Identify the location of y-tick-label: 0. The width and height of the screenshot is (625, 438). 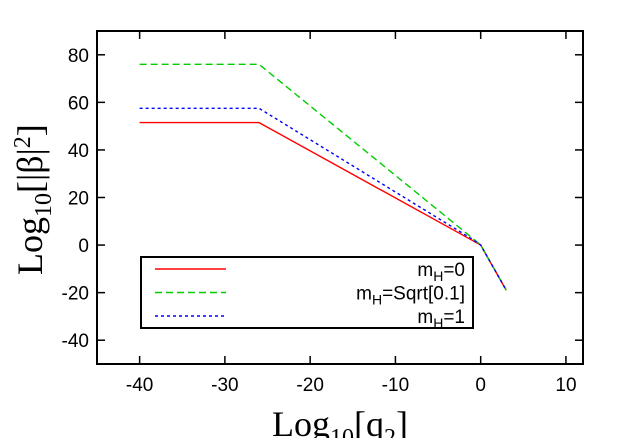
(83, 246).